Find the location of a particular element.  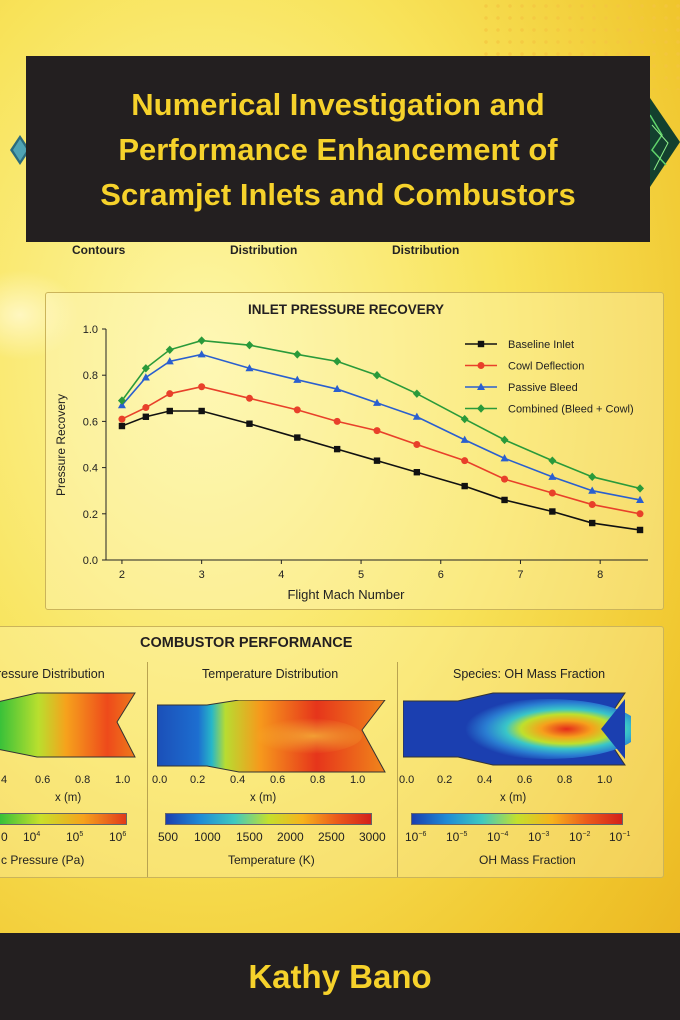

x-tick-label: 2 is located at coordinates (122, 575).